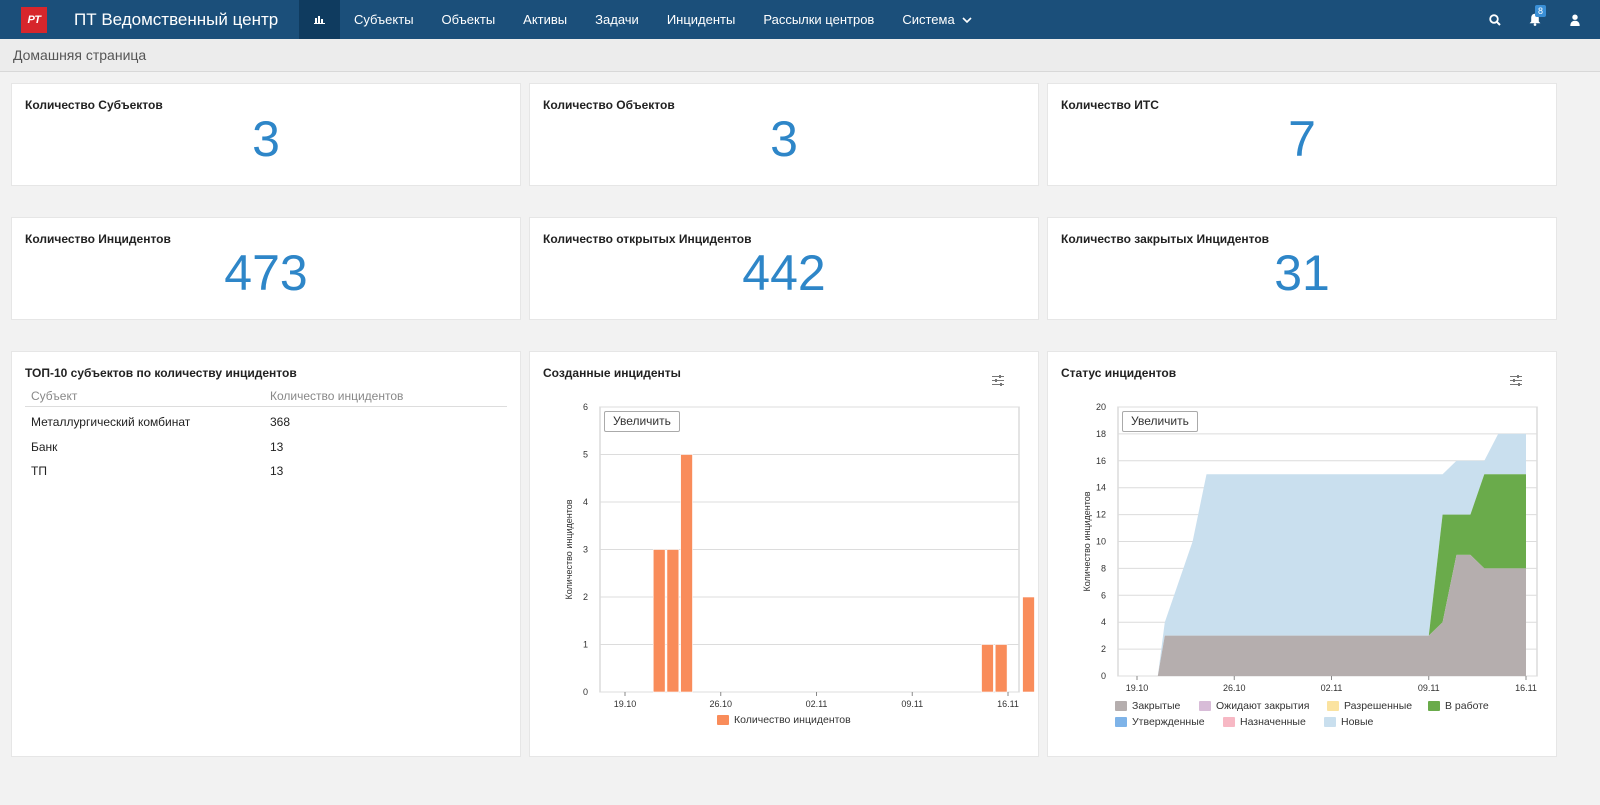 The image size is (1600, 805). What do you see at coordinates (1302, 273) in the screenshot?
I see `stat-value: 31` at bounding box center [1302, 273].